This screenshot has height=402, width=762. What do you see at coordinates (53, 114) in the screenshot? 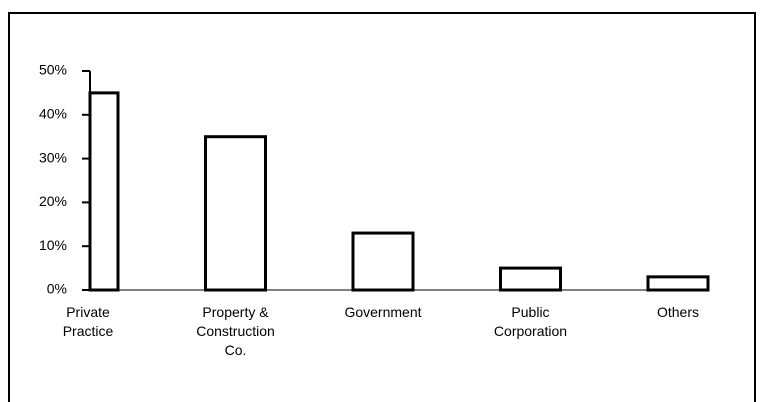
I see `y-tick-label: 40%` at bounding box center [53, 114].